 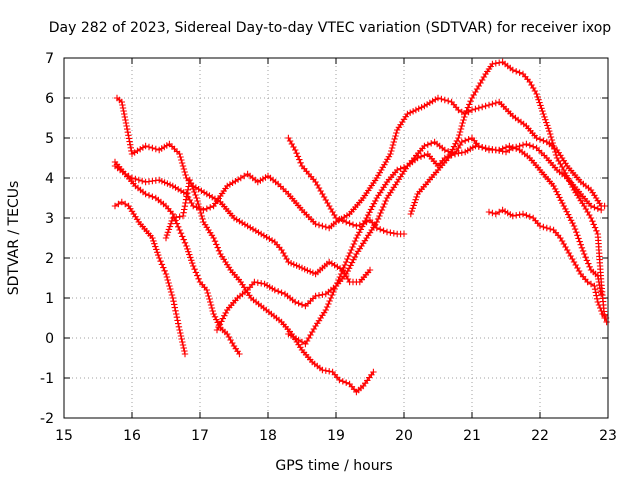 I want to click on y-tick-label: 0, so click(x=49, y=339).